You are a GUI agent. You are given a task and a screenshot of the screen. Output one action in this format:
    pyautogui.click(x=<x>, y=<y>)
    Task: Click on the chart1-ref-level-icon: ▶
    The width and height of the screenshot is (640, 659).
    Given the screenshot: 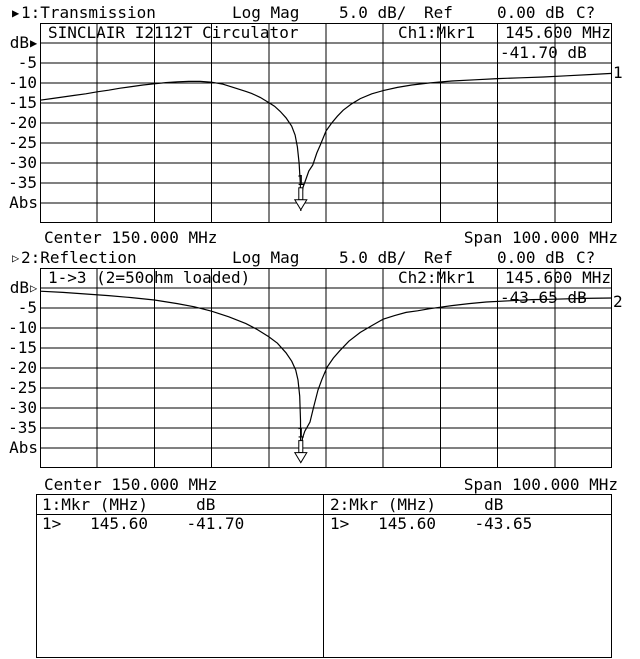 What is the action you would take?
    pyautogui.click(x=34, y=43)
    